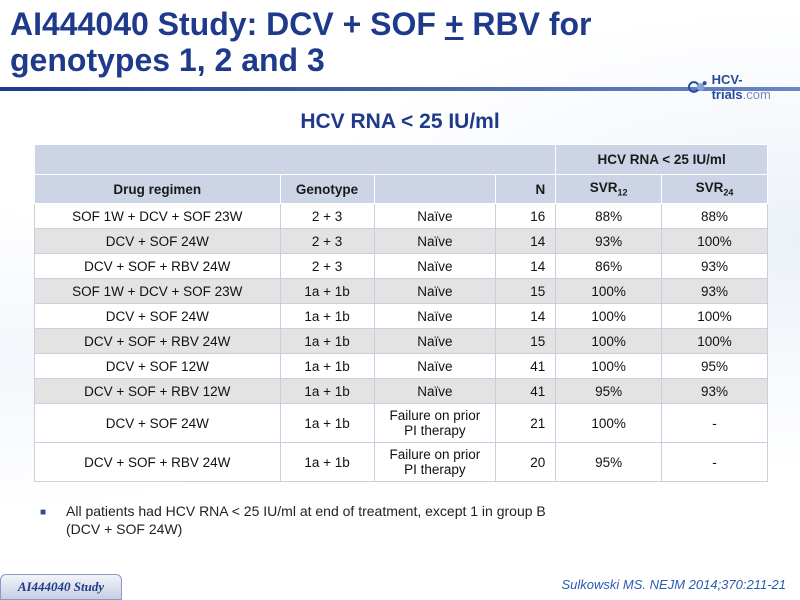 This screenshot has width=800, height=600. I want to click on col-header-regimen: Drug regimen, so click(157, 189).